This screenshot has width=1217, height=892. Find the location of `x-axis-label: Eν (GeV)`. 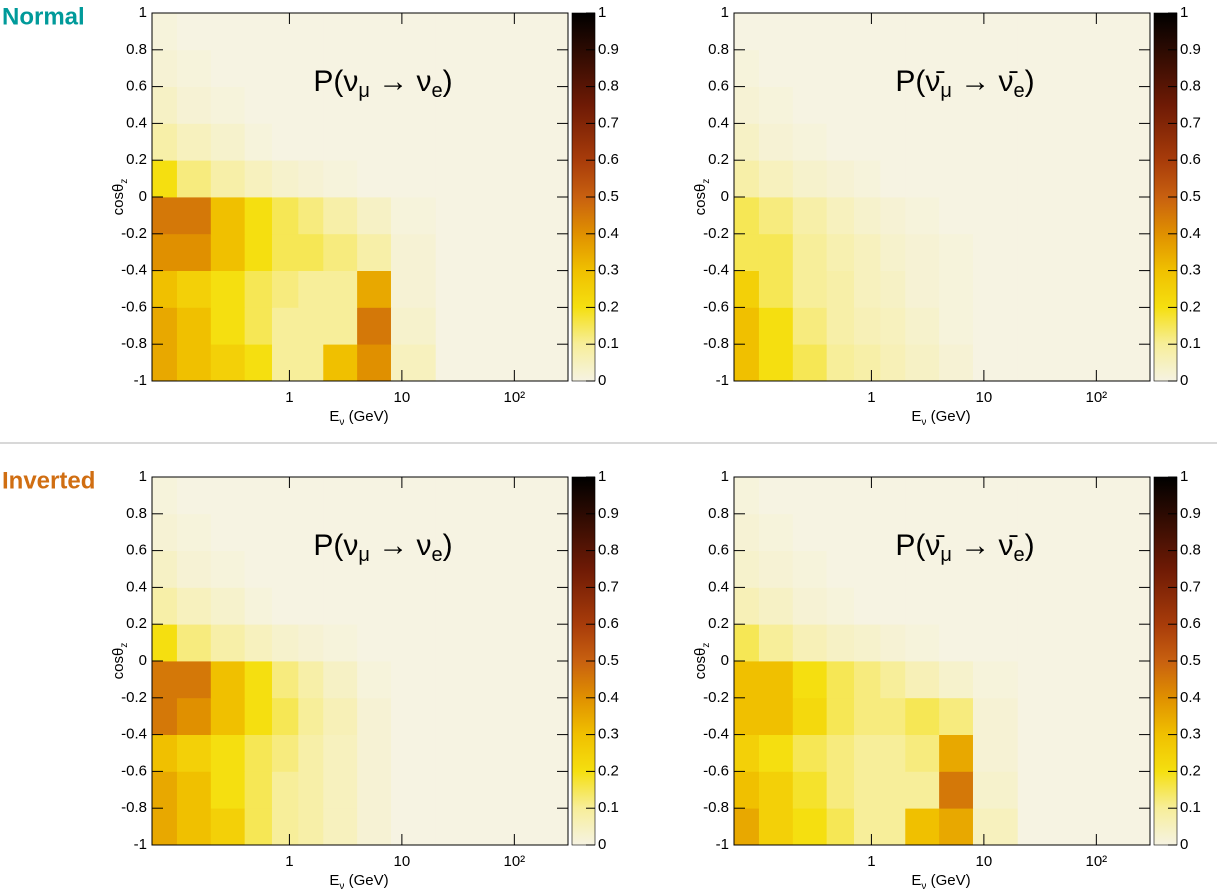

x-axis-label: Eν (GeV) is located at coordinates (358, 418).